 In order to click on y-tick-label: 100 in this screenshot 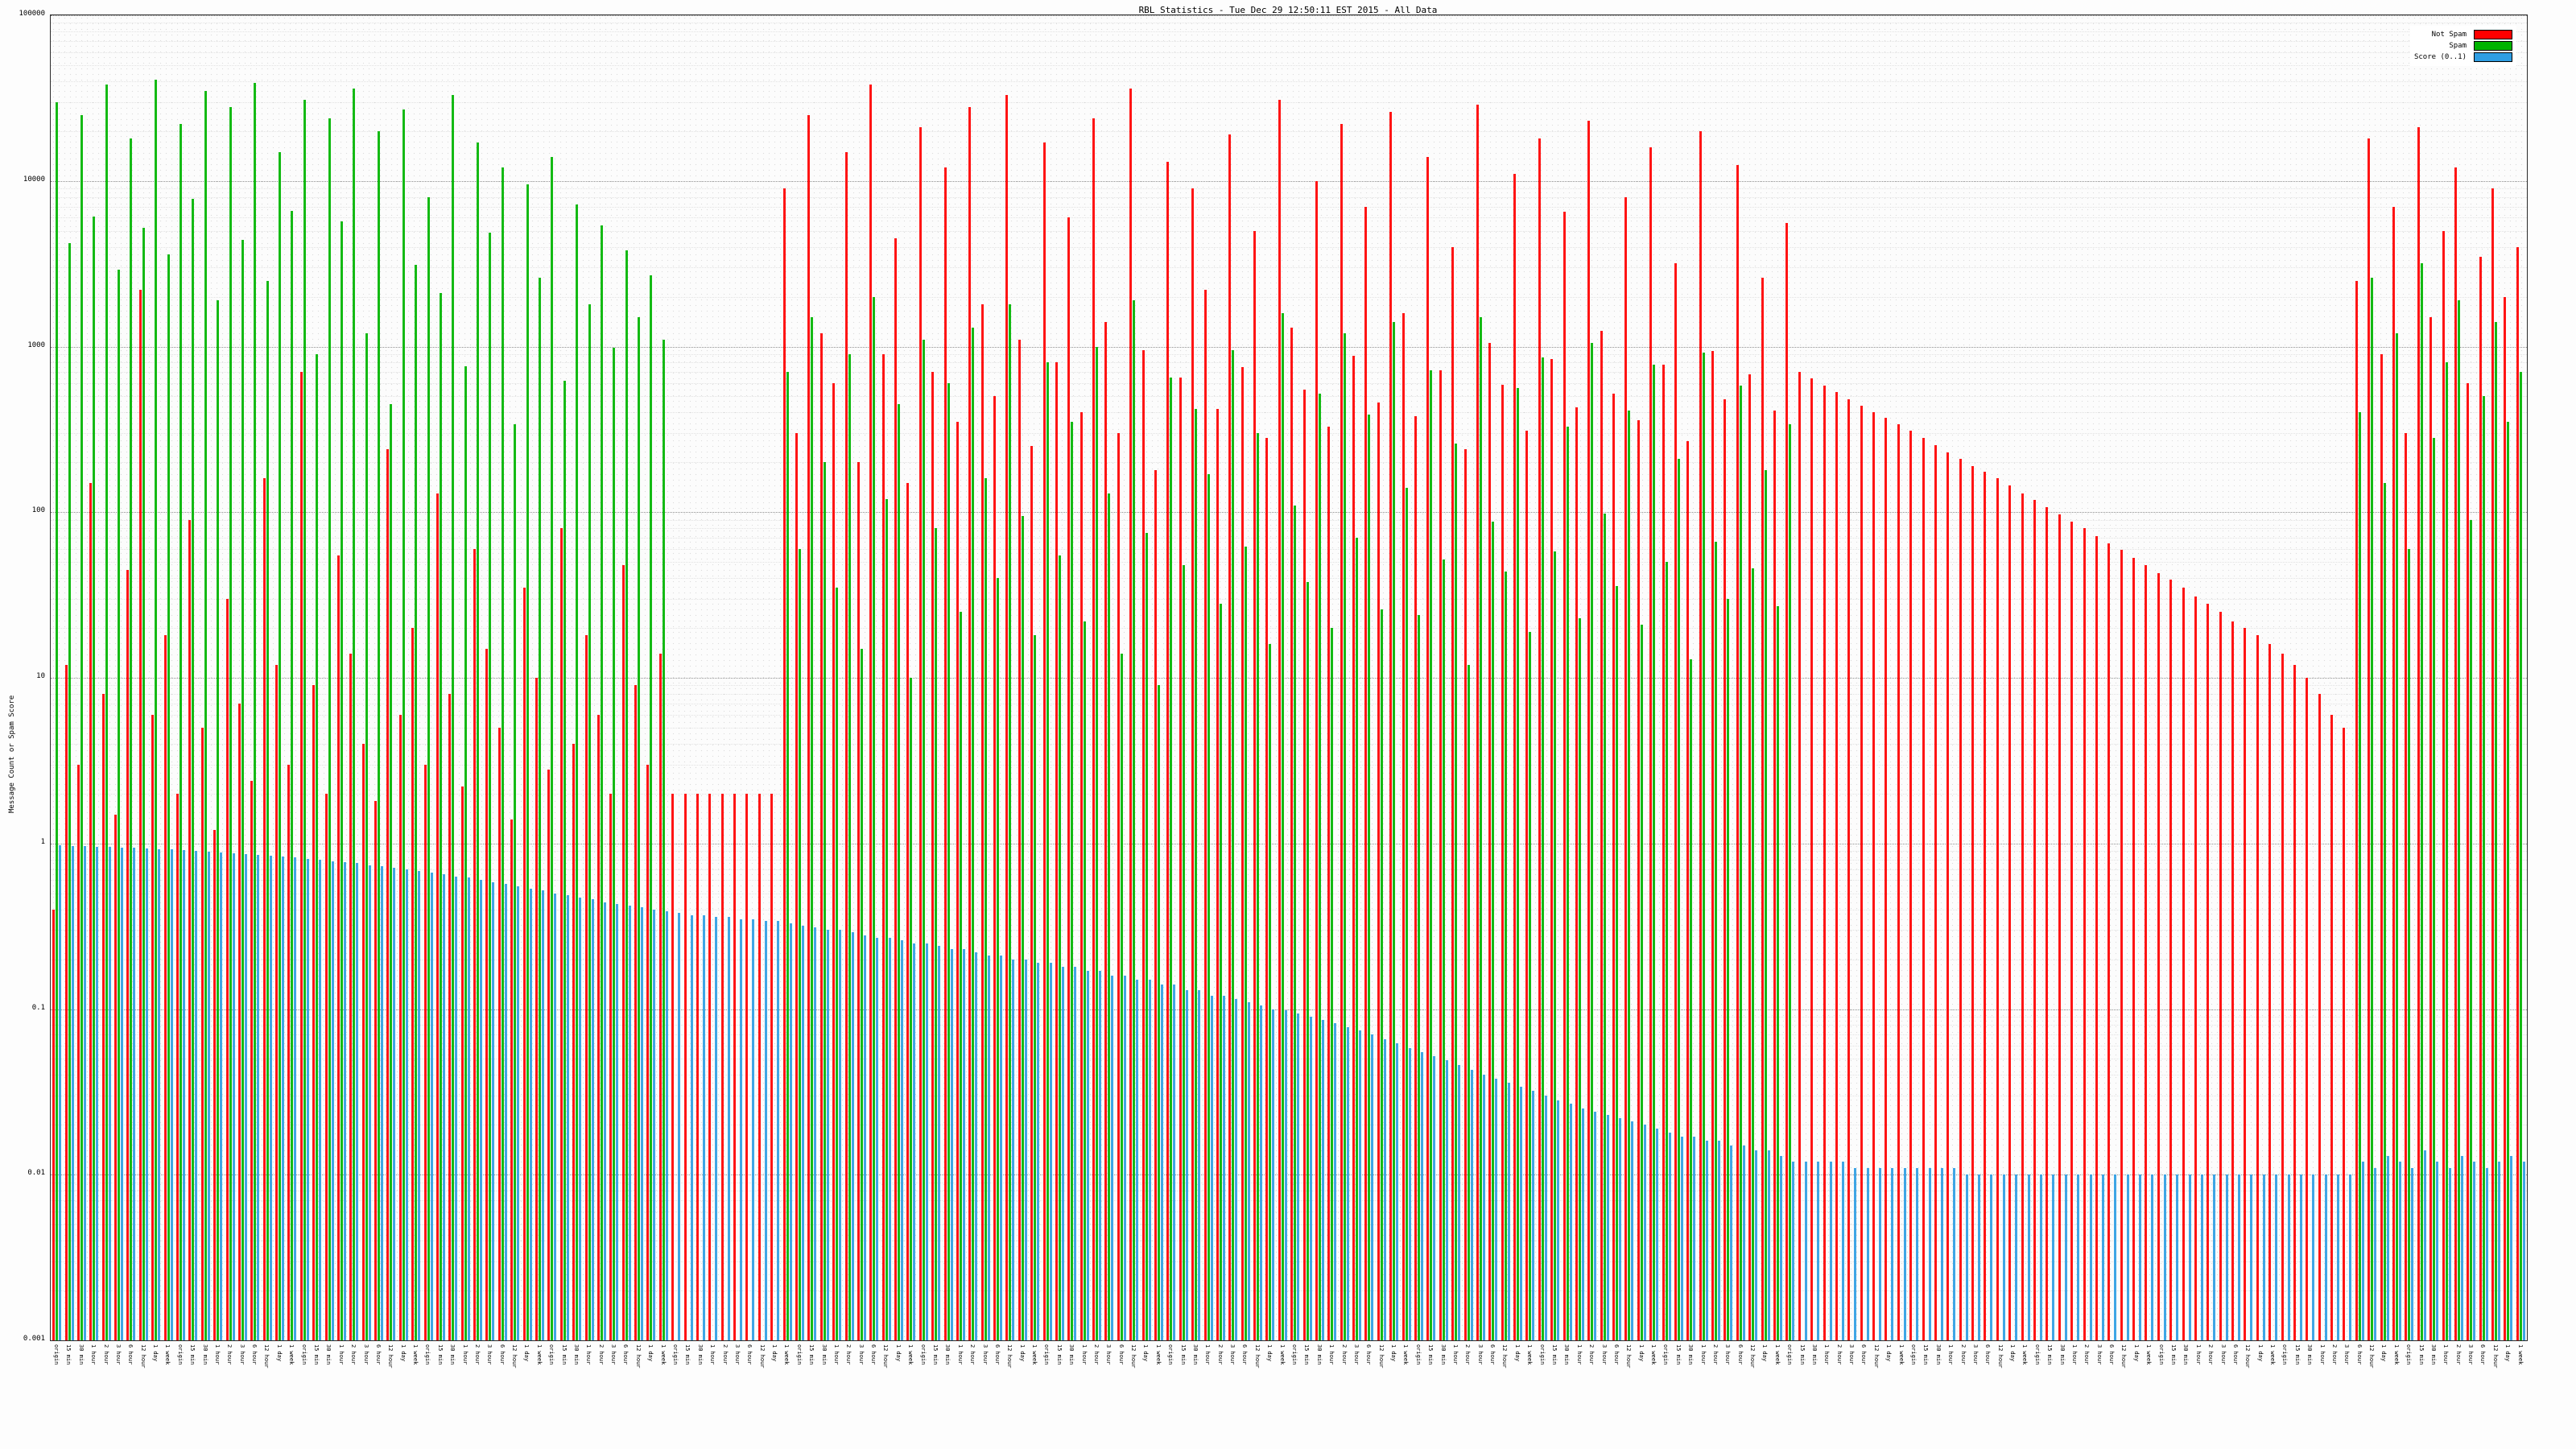, I will do `click(38, 510)`.